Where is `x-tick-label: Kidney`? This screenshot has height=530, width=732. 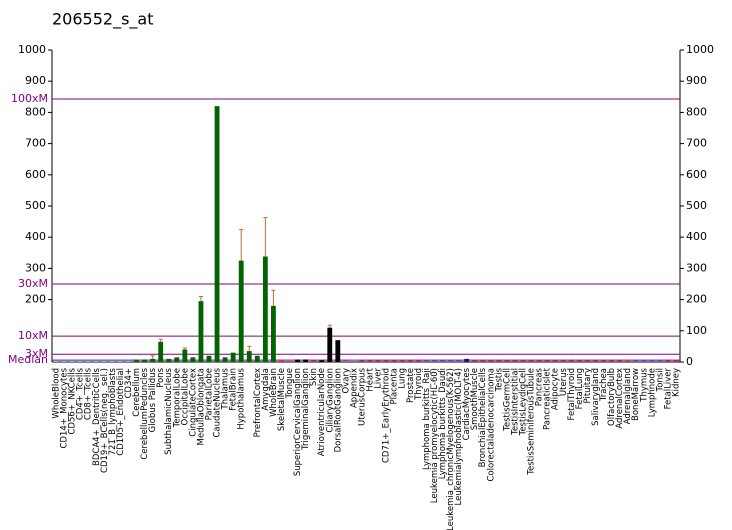
x-tick-label: Kidney is located at coordinates (676, 382).